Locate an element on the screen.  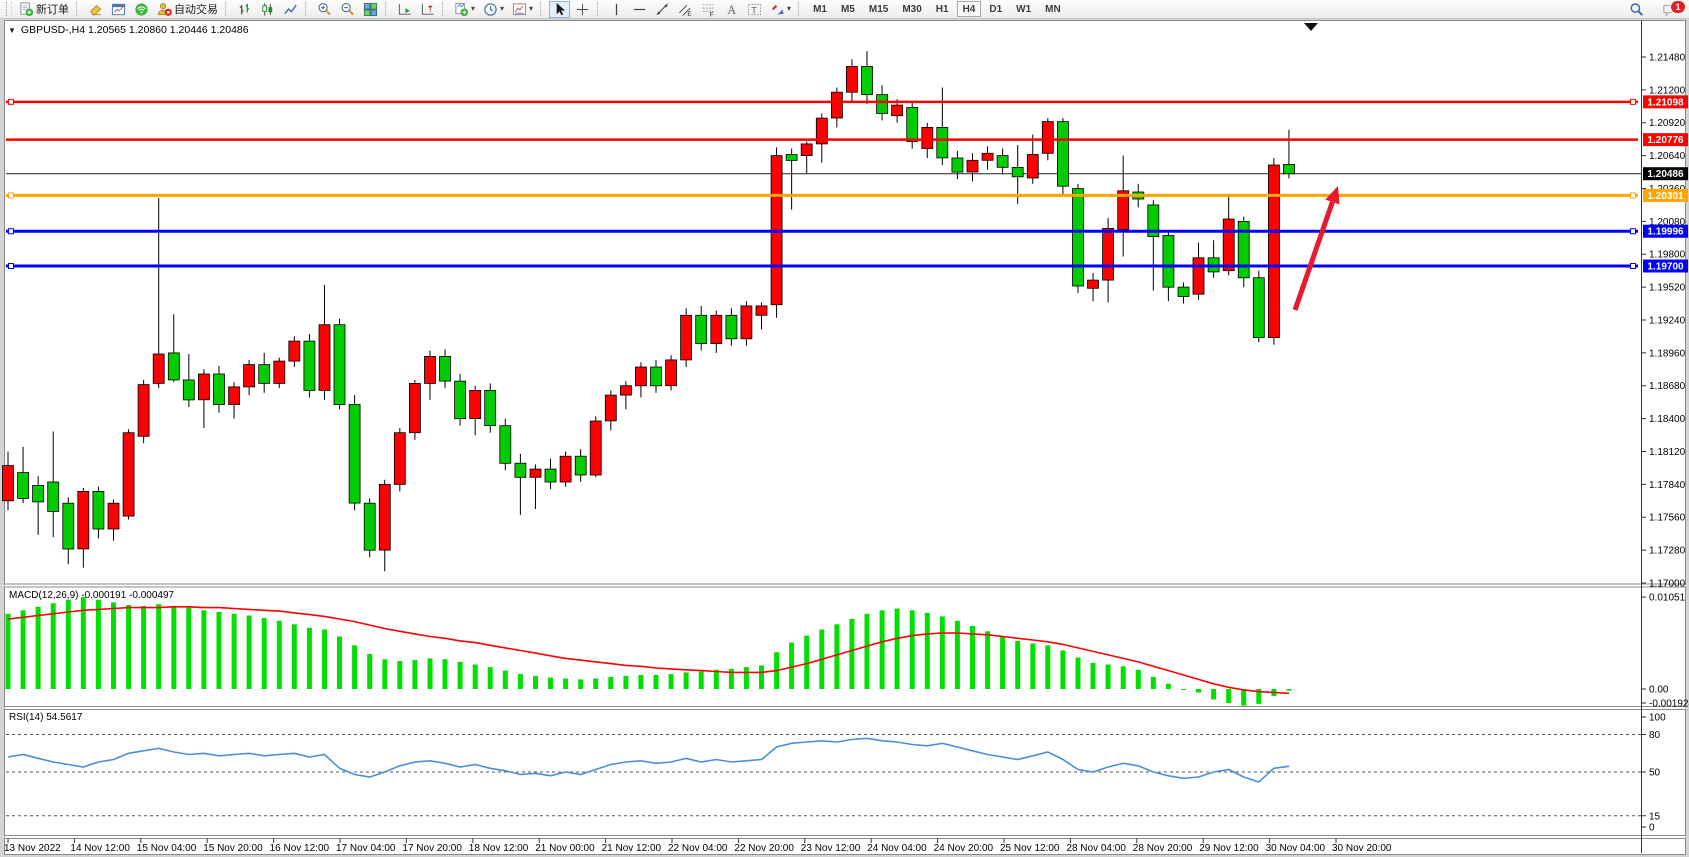
signals-icon is located at coordinates (141, 9).